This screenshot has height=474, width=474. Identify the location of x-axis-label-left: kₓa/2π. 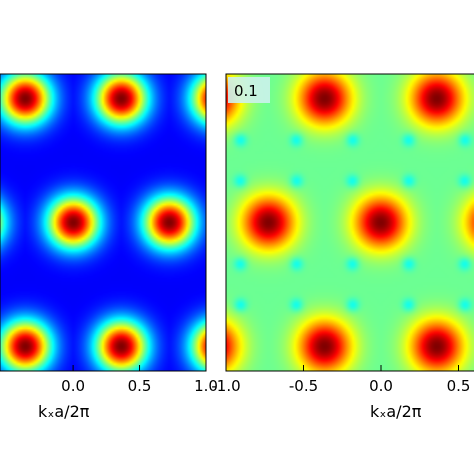
(64, 411).